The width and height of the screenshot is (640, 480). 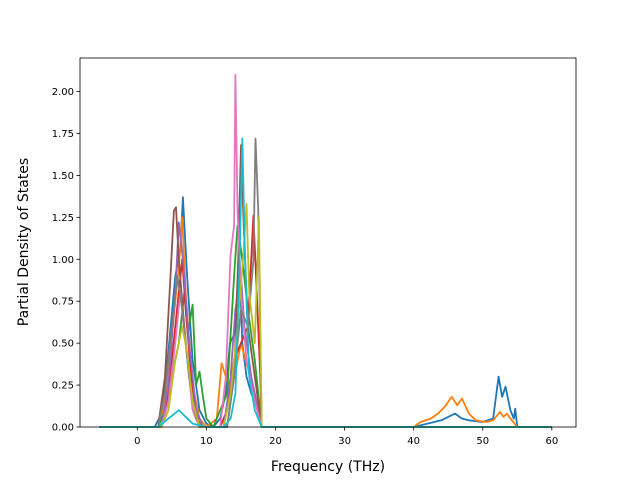 I want to click on x-tick-label: 0, so click(x=137, y=441).